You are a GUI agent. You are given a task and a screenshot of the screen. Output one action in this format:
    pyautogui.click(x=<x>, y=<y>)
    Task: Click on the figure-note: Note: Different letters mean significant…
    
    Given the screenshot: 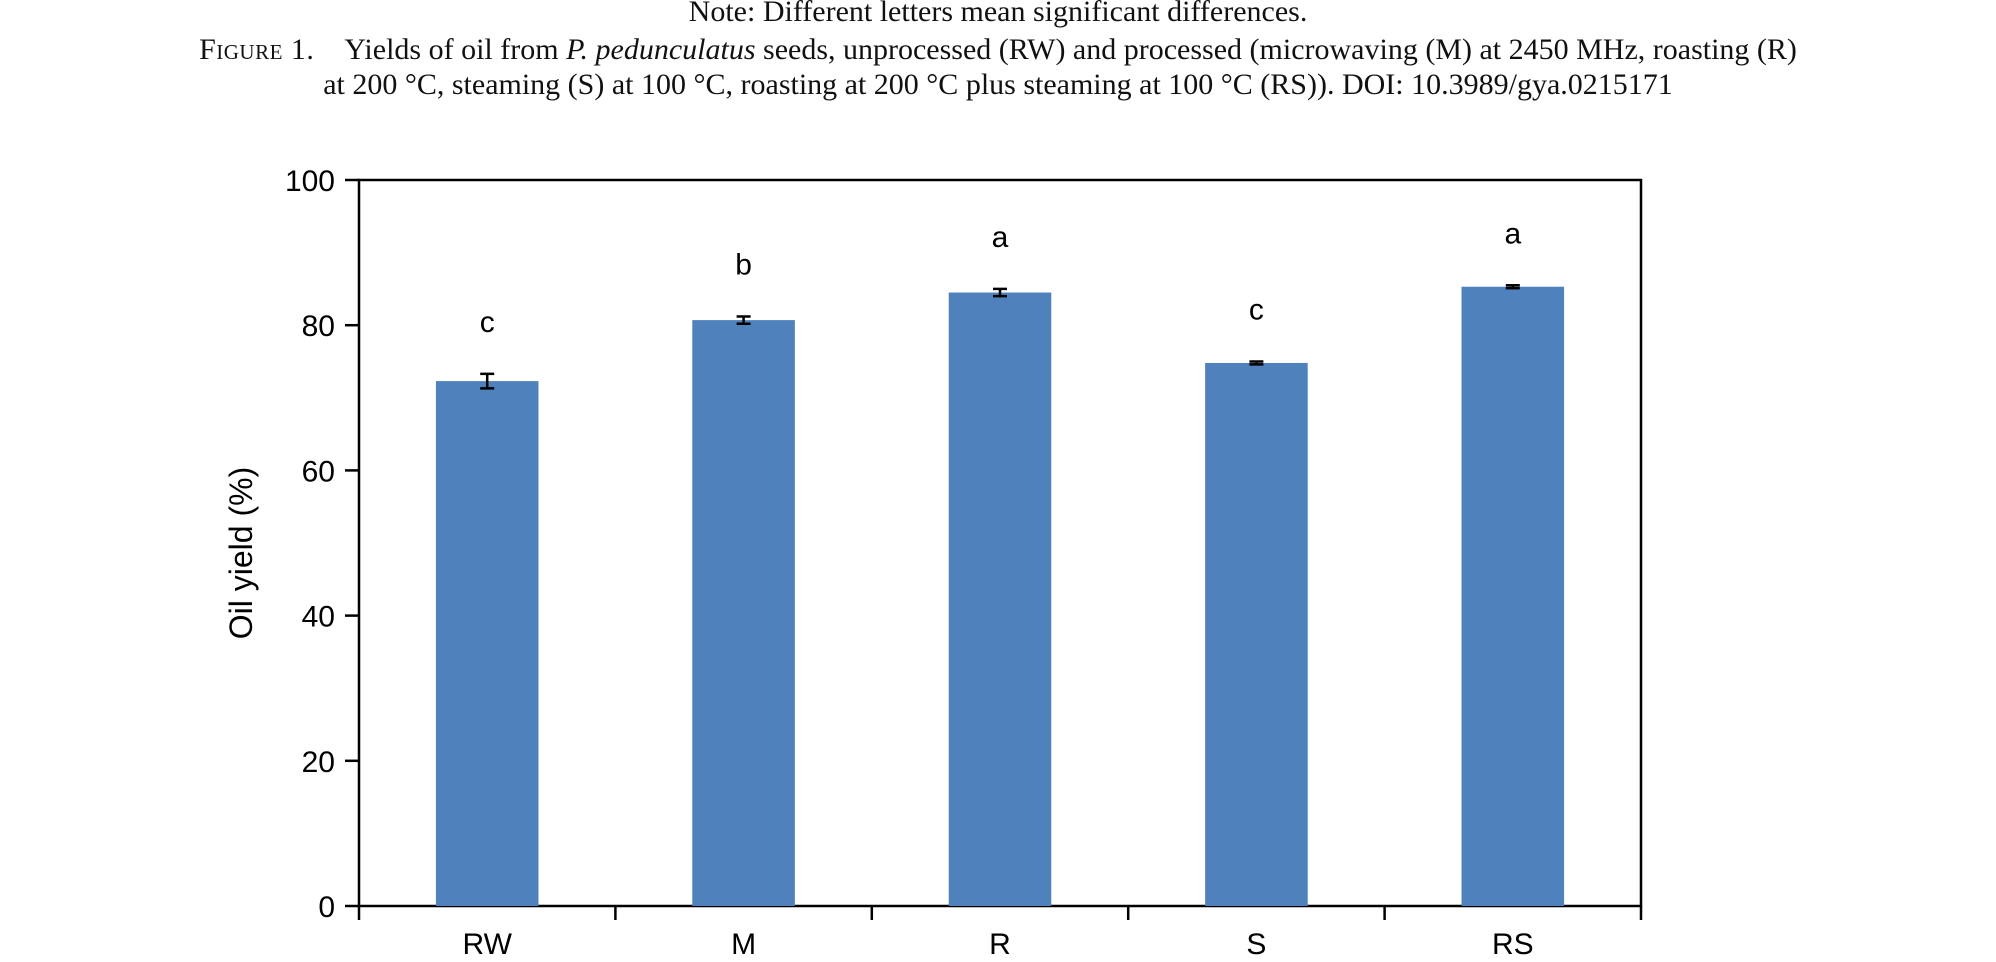 What is the action you would take?
    pyautogui.click(x=998, y=14)
    